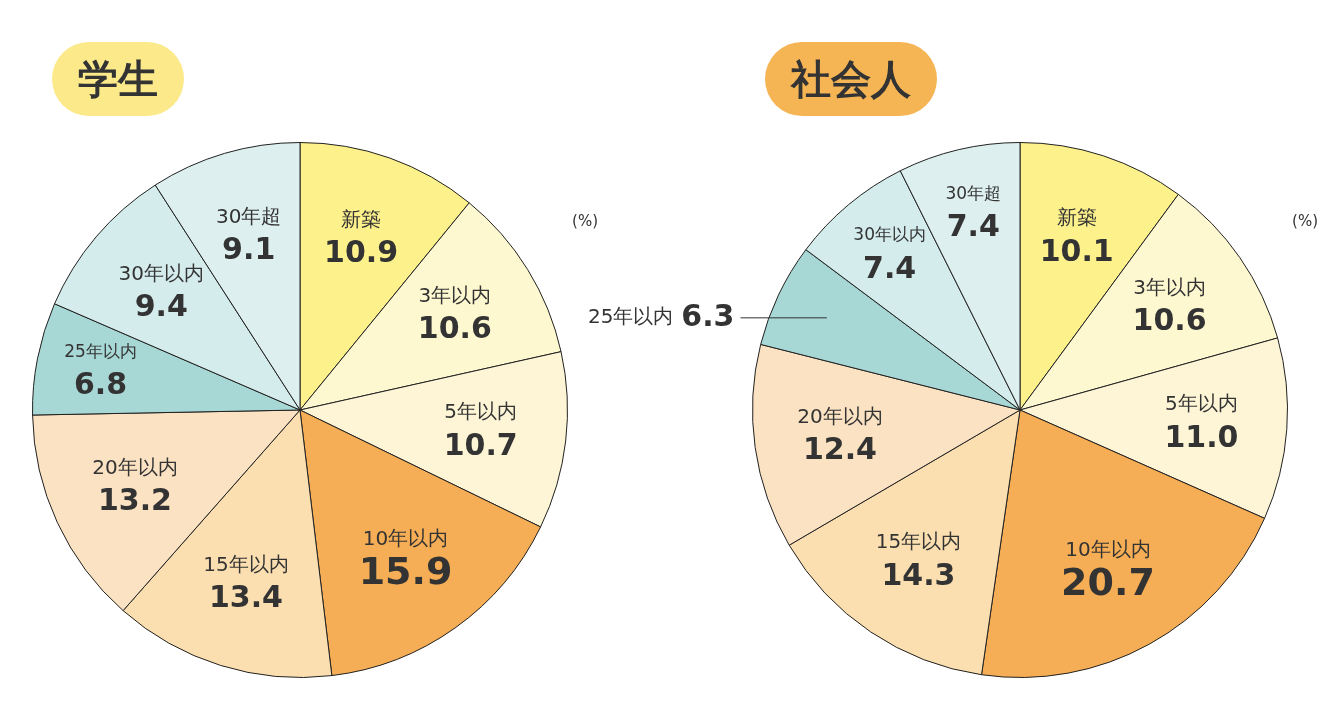  Describe the element at coordinates (245, 597) in the screenshot. I see `data-label: 13.4` at that location.